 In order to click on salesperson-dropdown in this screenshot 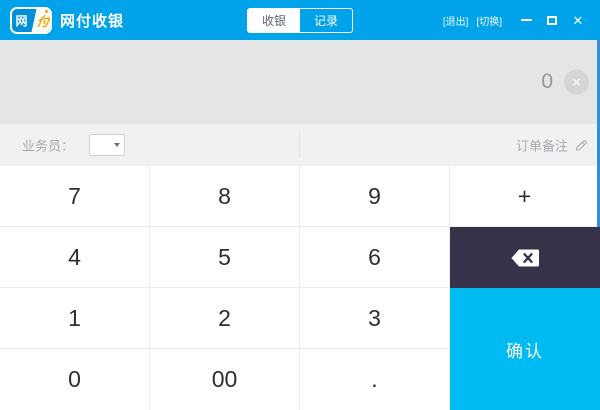, I will do `click(107, 145)`.